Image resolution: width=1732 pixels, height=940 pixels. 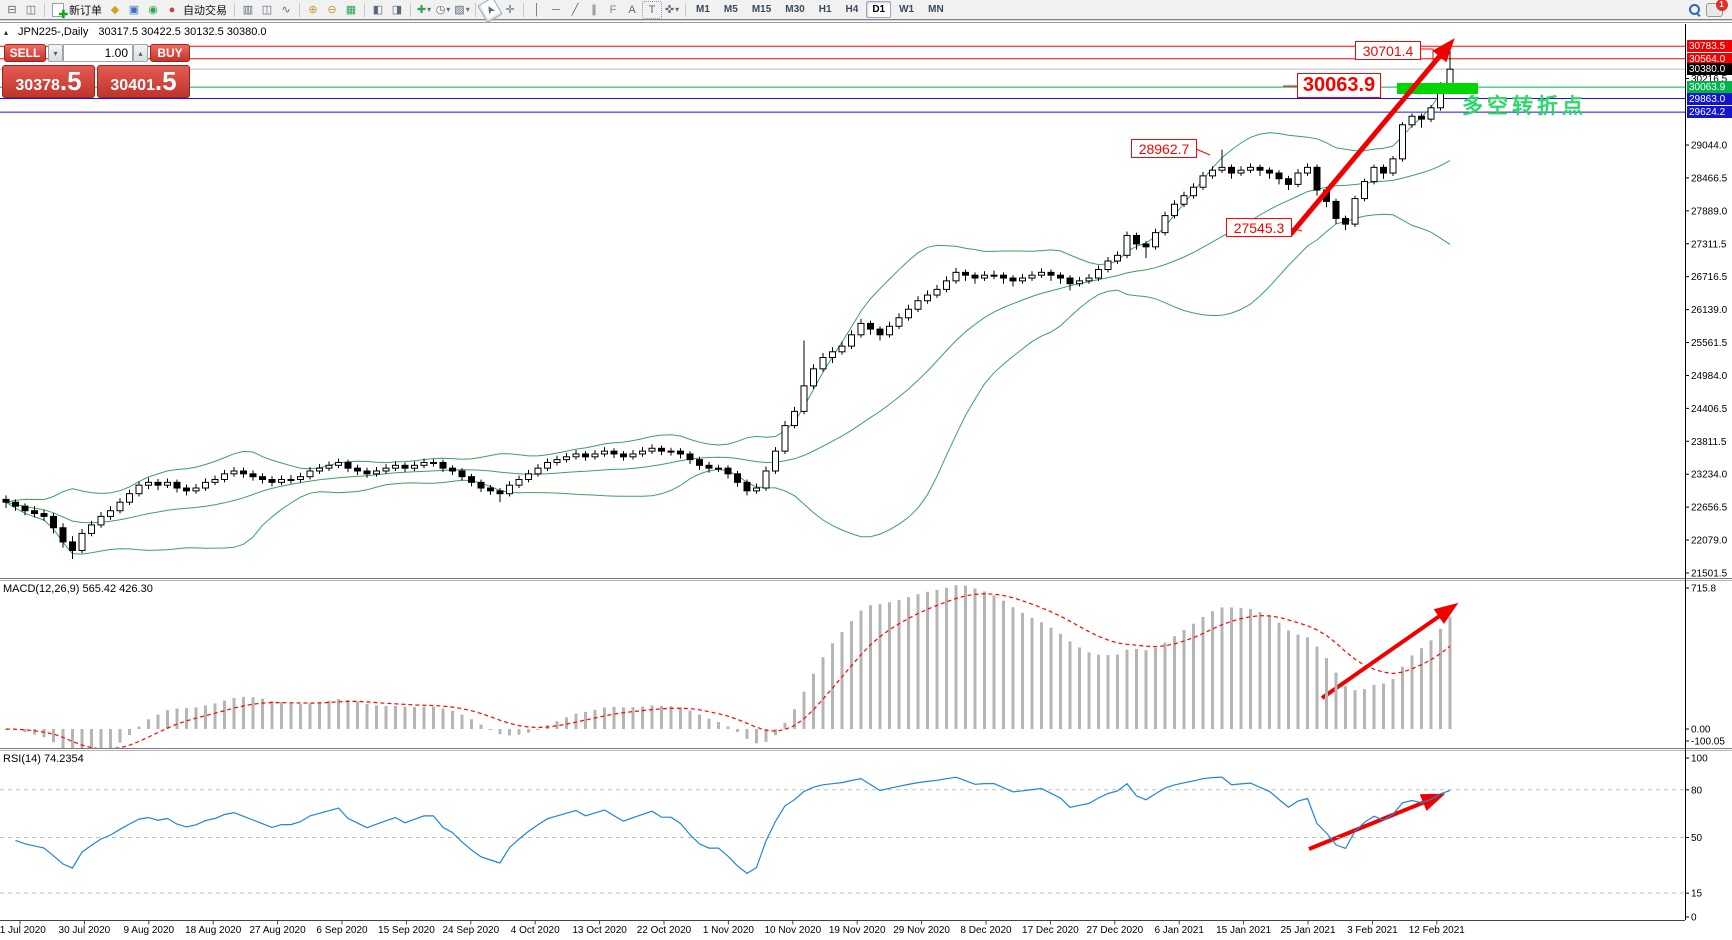 I want to click on search-icon, so click(x=1695, y=10).